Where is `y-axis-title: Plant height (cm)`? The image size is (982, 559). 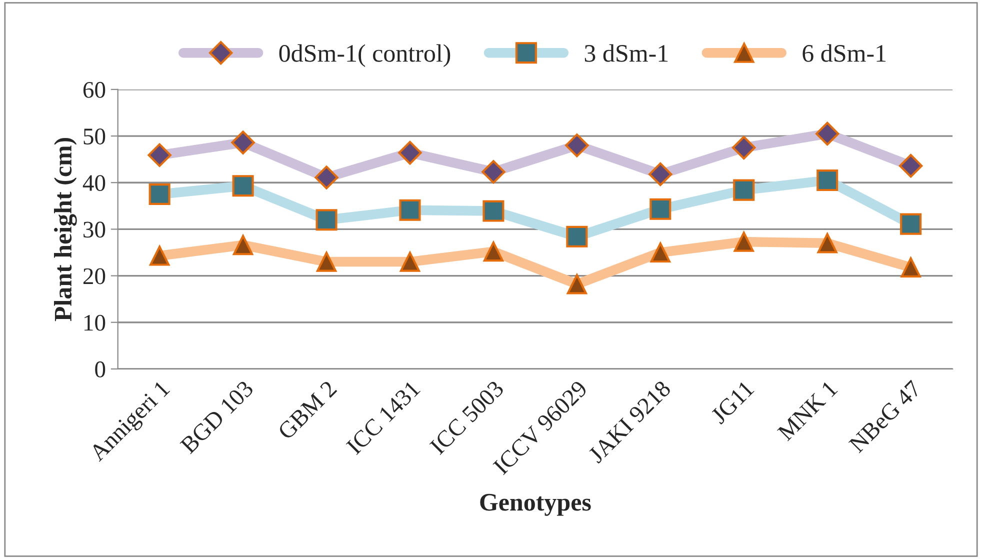
y-axis-title: Plant height (cm) is located at coordinates (65, 230).